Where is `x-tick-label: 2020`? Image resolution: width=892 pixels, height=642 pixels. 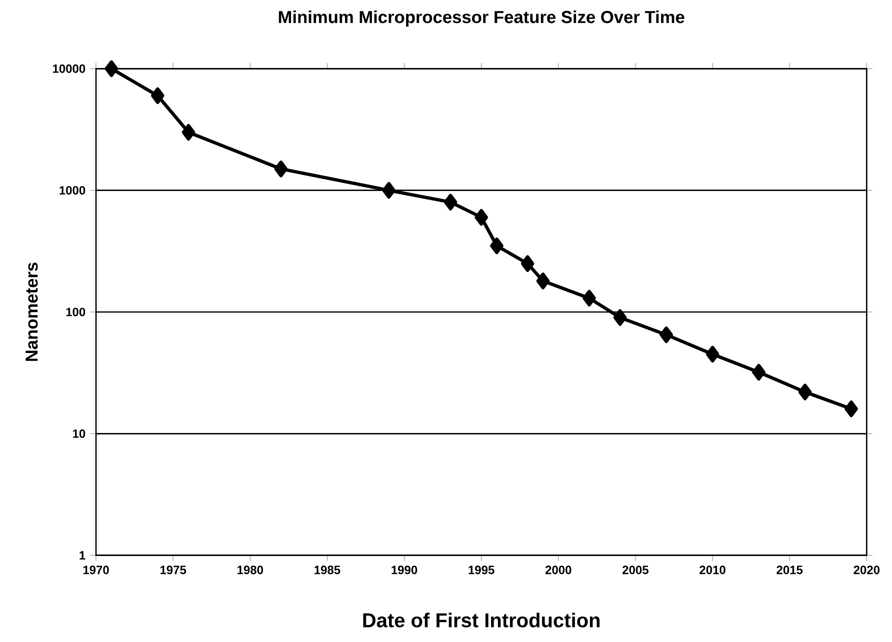 x-tick-label: 2020 is located at coordinates (867, 570).